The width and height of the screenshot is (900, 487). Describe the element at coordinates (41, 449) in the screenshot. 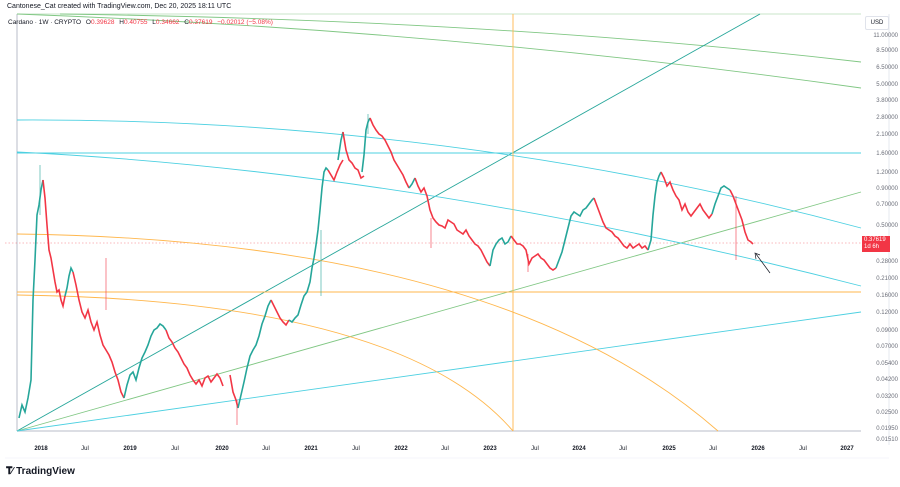

I see `time-tick: 2018` at that location.